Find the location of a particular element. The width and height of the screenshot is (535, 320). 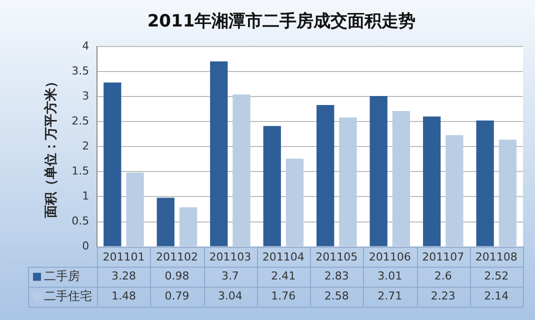

data-label: 2.83 is located at coordinates (336, 276).